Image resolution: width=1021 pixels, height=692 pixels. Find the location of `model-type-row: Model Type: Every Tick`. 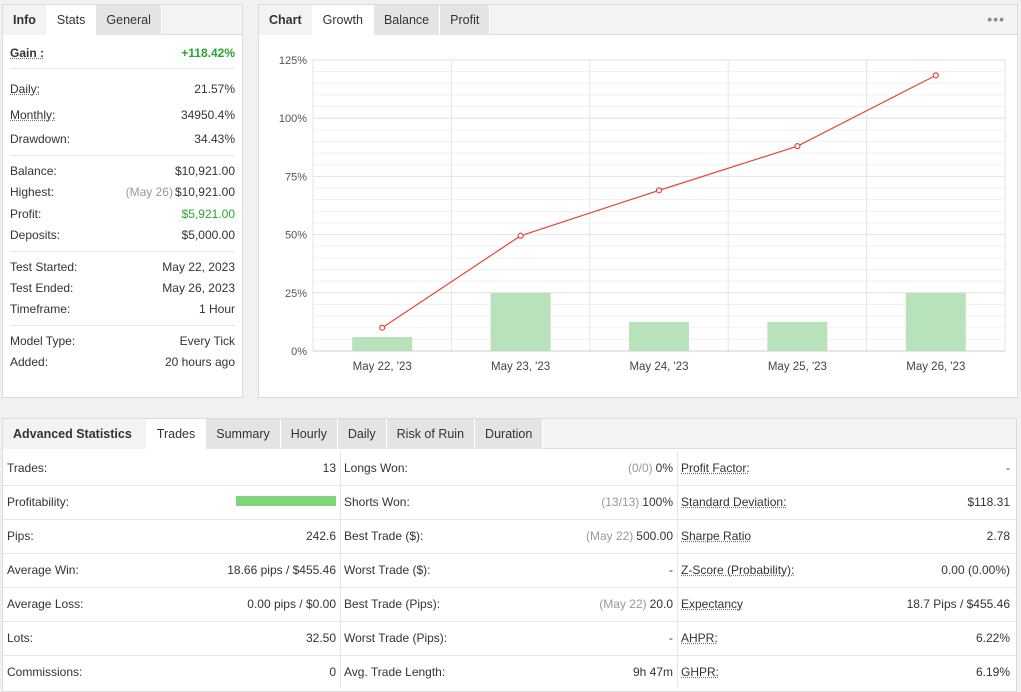

model-type-row: Model Type: Every Tick is located at coordinates (122, 341).